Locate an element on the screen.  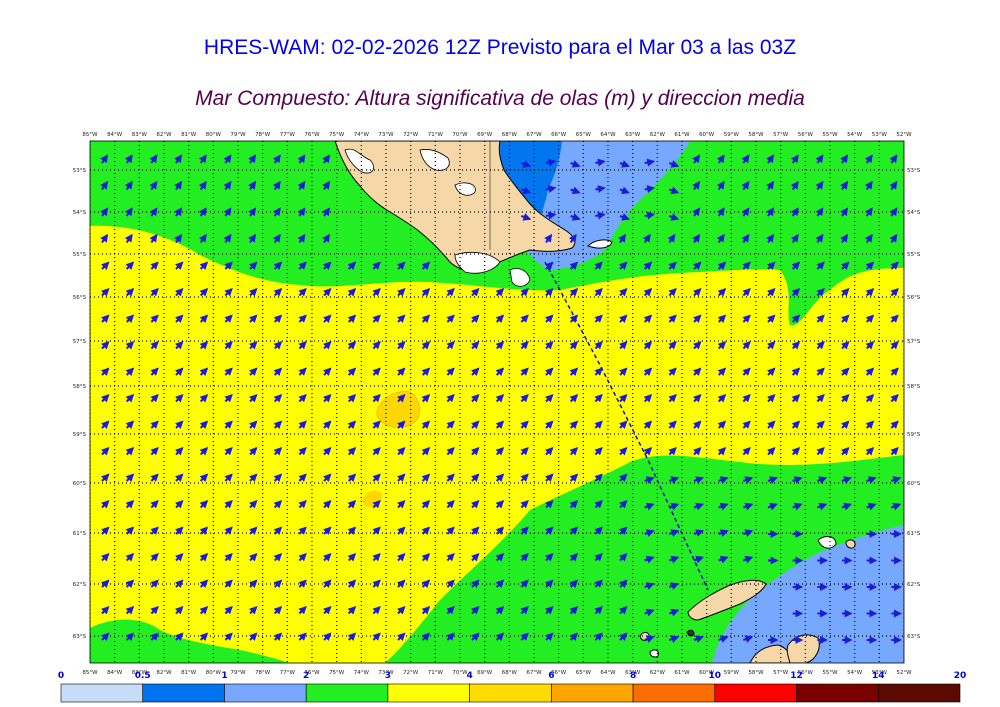
lat-label-left: 53°S is located at coordinates (80, 171).